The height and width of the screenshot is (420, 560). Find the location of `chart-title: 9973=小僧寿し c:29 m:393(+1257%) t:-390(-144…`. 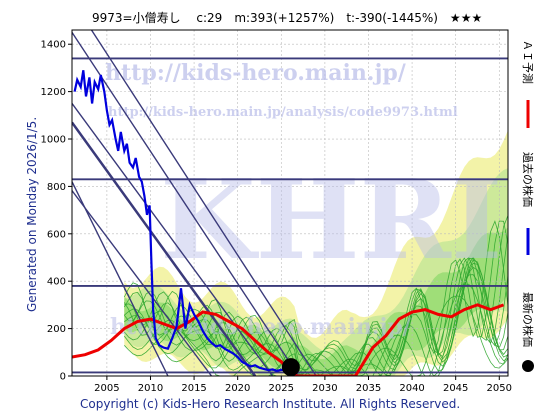

chart-title: 9973=小僧寿し c:29 m:393(+1257%) t:-390(-144… is located at coordinates (287, 18).